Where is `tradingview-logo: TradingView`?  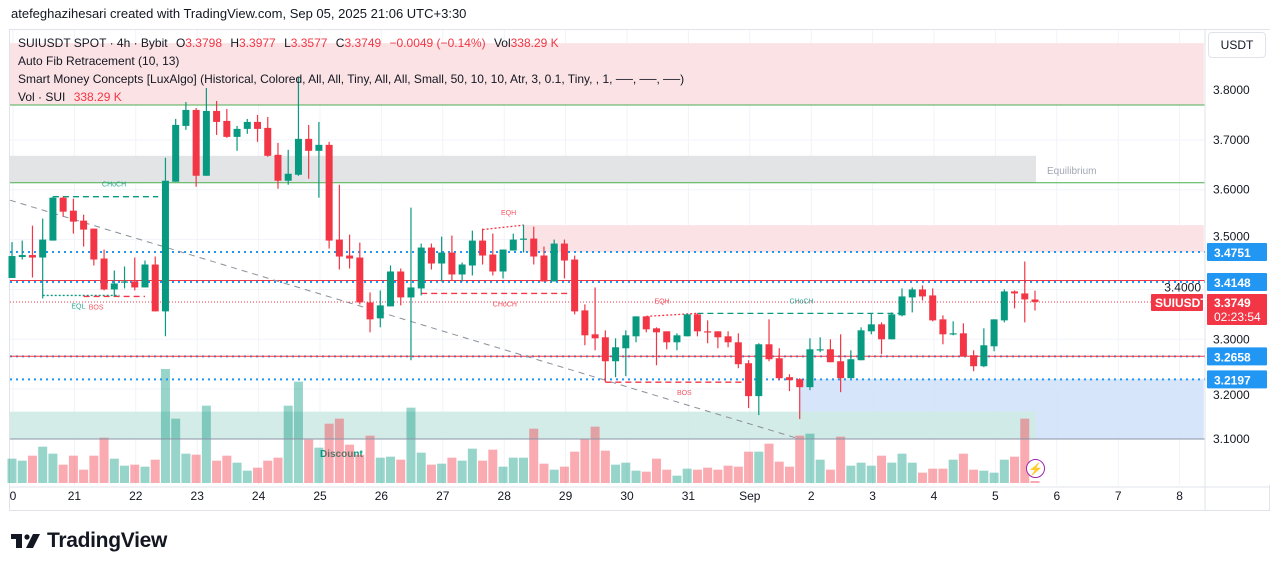 tradingview-logo: TradingView is located at coordinates (89, 541).